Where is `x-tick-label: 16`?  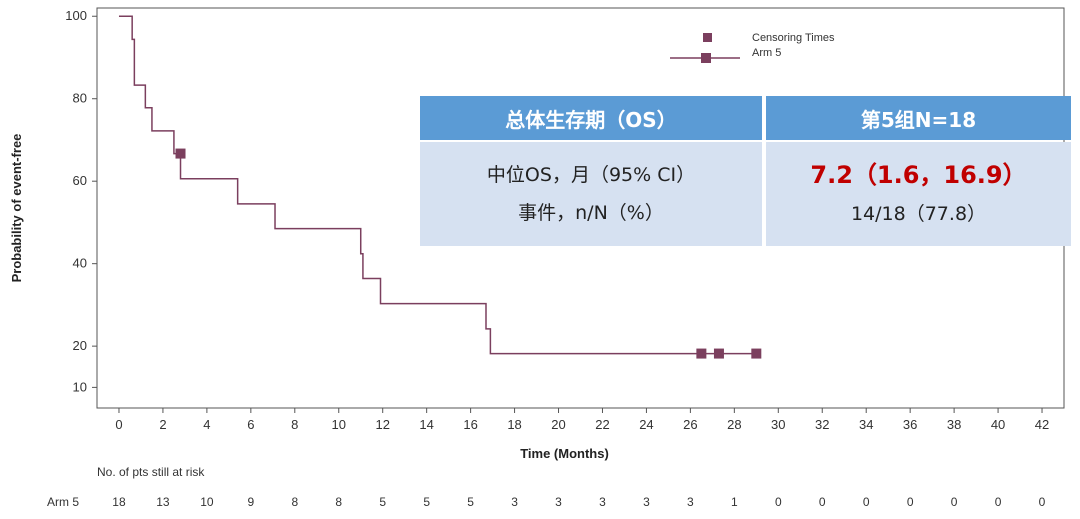 x-tick-label: 16 is located at coordinates (470, 424).